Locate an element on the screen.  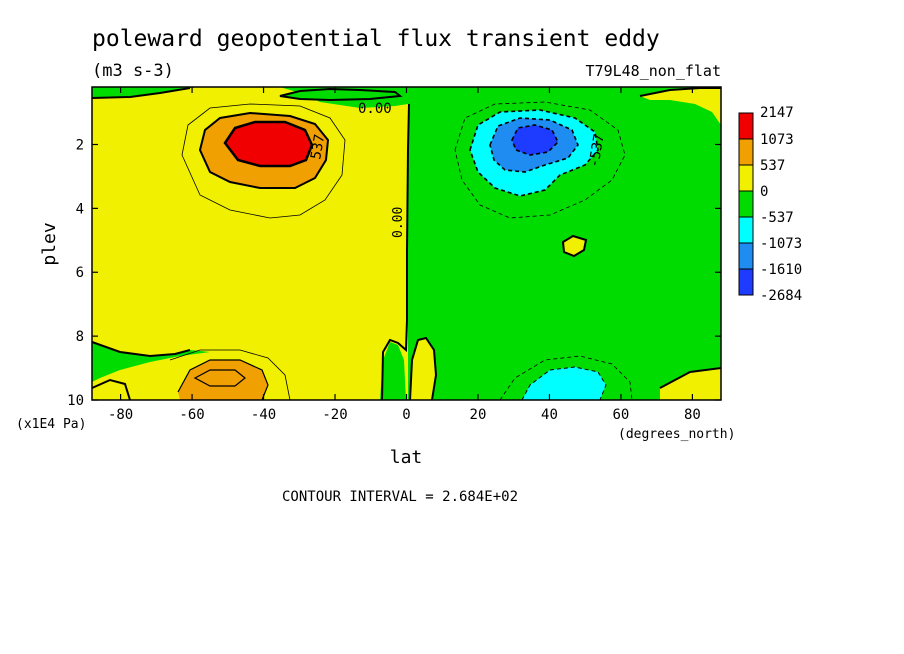
colorbar-label: -1073 is located at coordinates (781, 244).